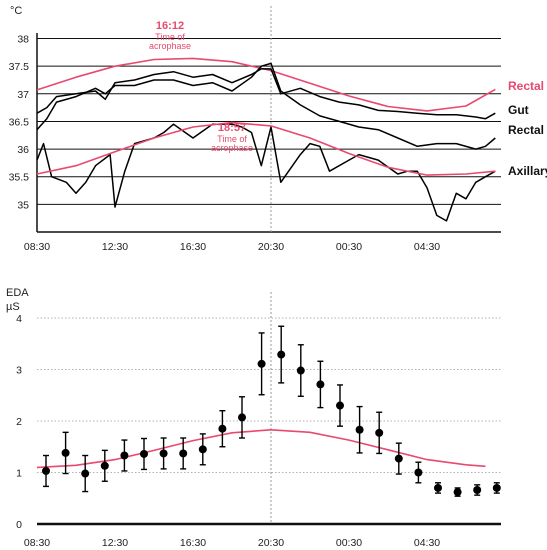  I want to click on acrophase-time: 18:57, so click(232, 128).